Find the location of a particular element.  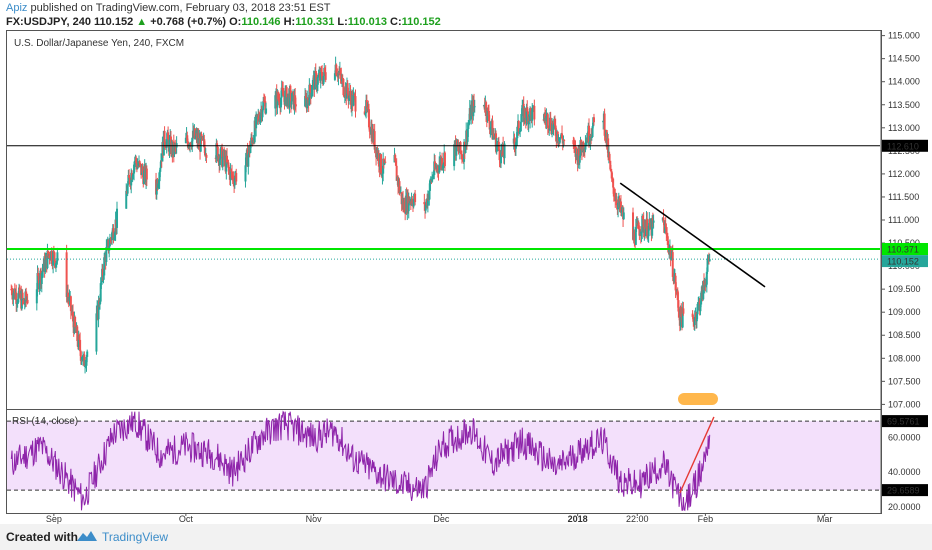

price-box-green-line-bg is located at coordinates (905, 248).